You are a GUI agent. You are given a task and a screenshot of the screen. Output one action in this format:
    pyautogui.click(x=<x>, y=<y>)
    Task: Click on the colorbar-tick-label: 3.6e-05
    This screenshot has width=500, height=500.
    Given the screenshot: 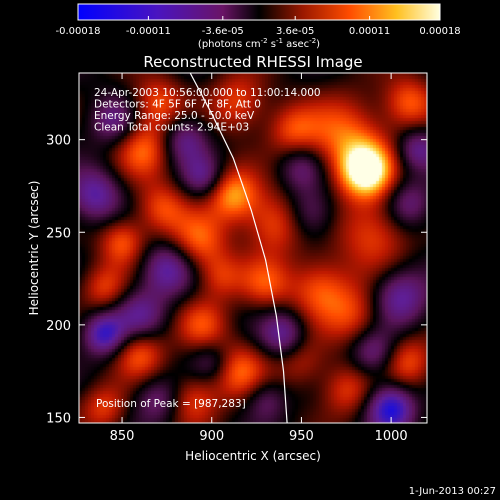 What is the action you would take?
    pyautogui.click(x=295, y=31)
    